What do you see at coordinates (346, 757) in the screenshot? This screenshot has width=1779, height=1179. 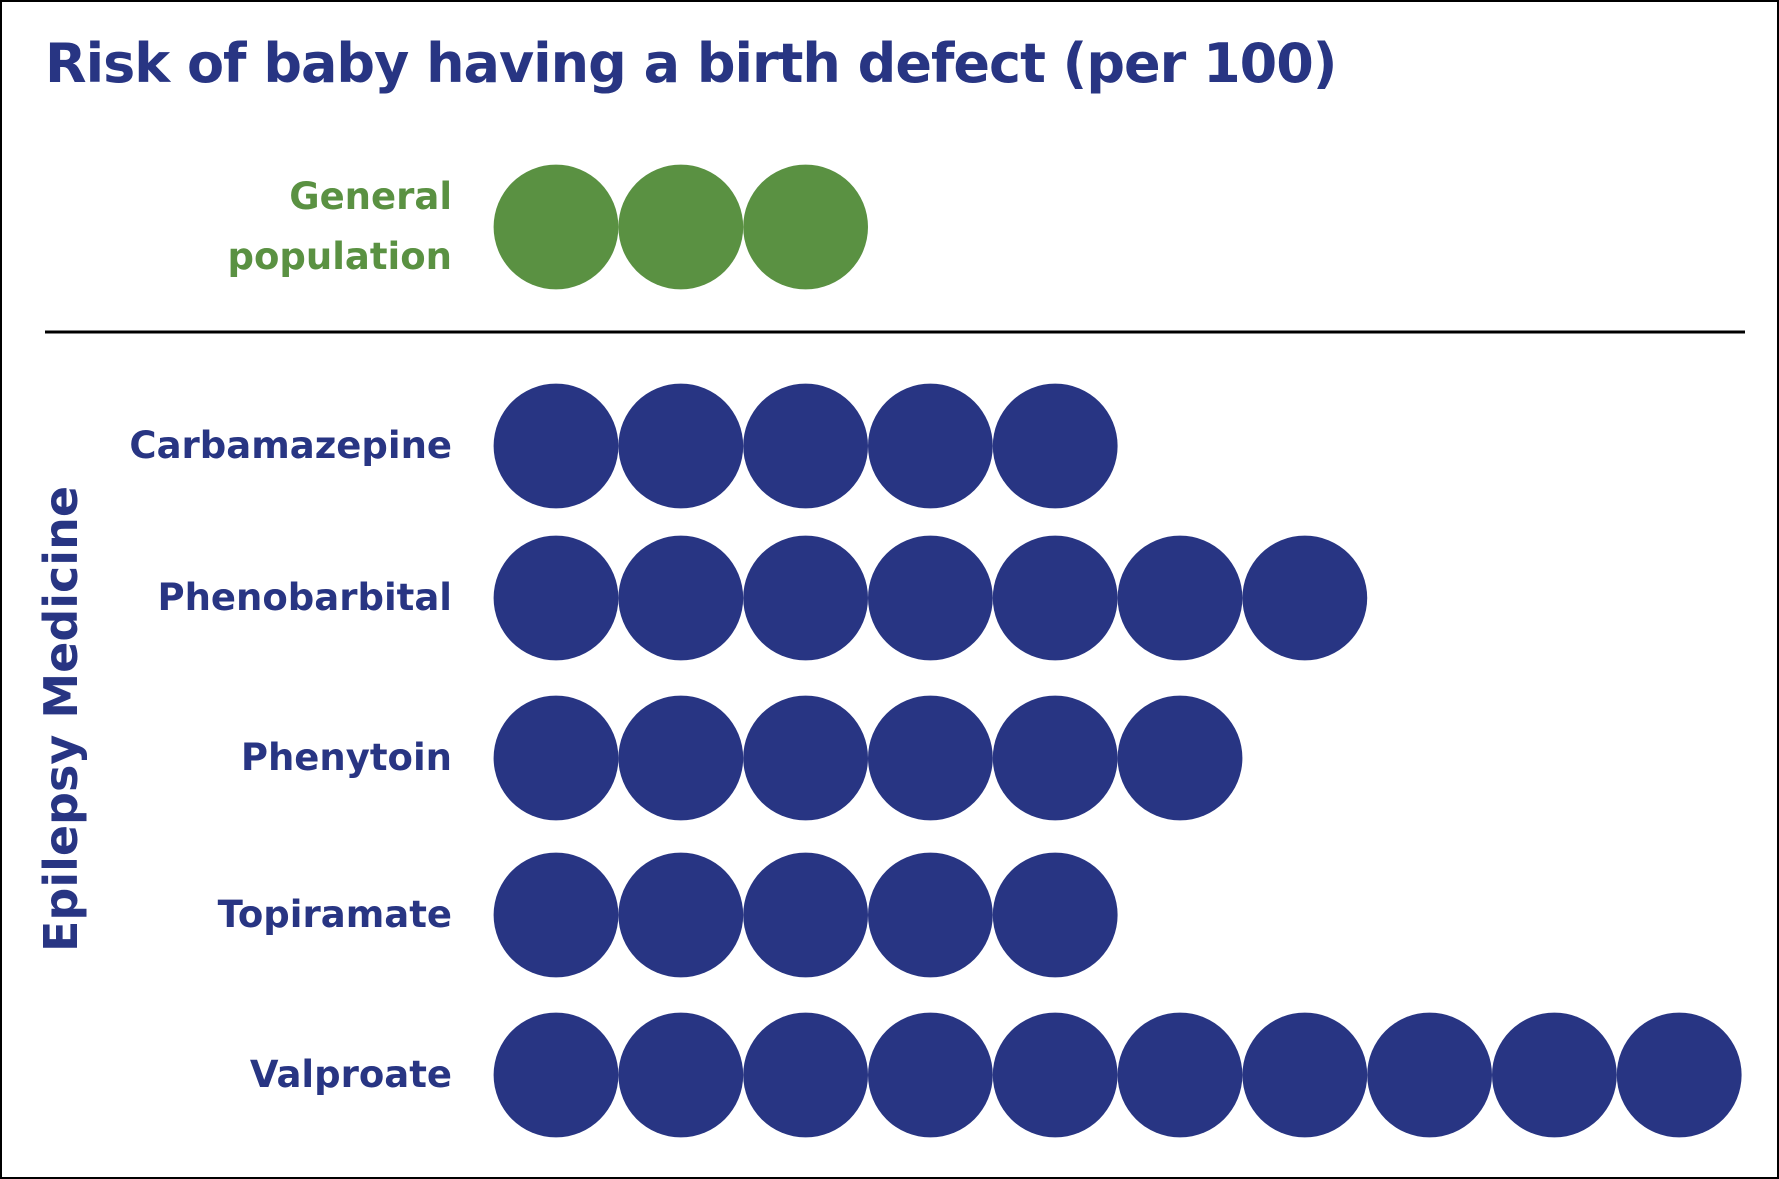 I see `category-label: Phenytoin` at bounding box center [346, 757].